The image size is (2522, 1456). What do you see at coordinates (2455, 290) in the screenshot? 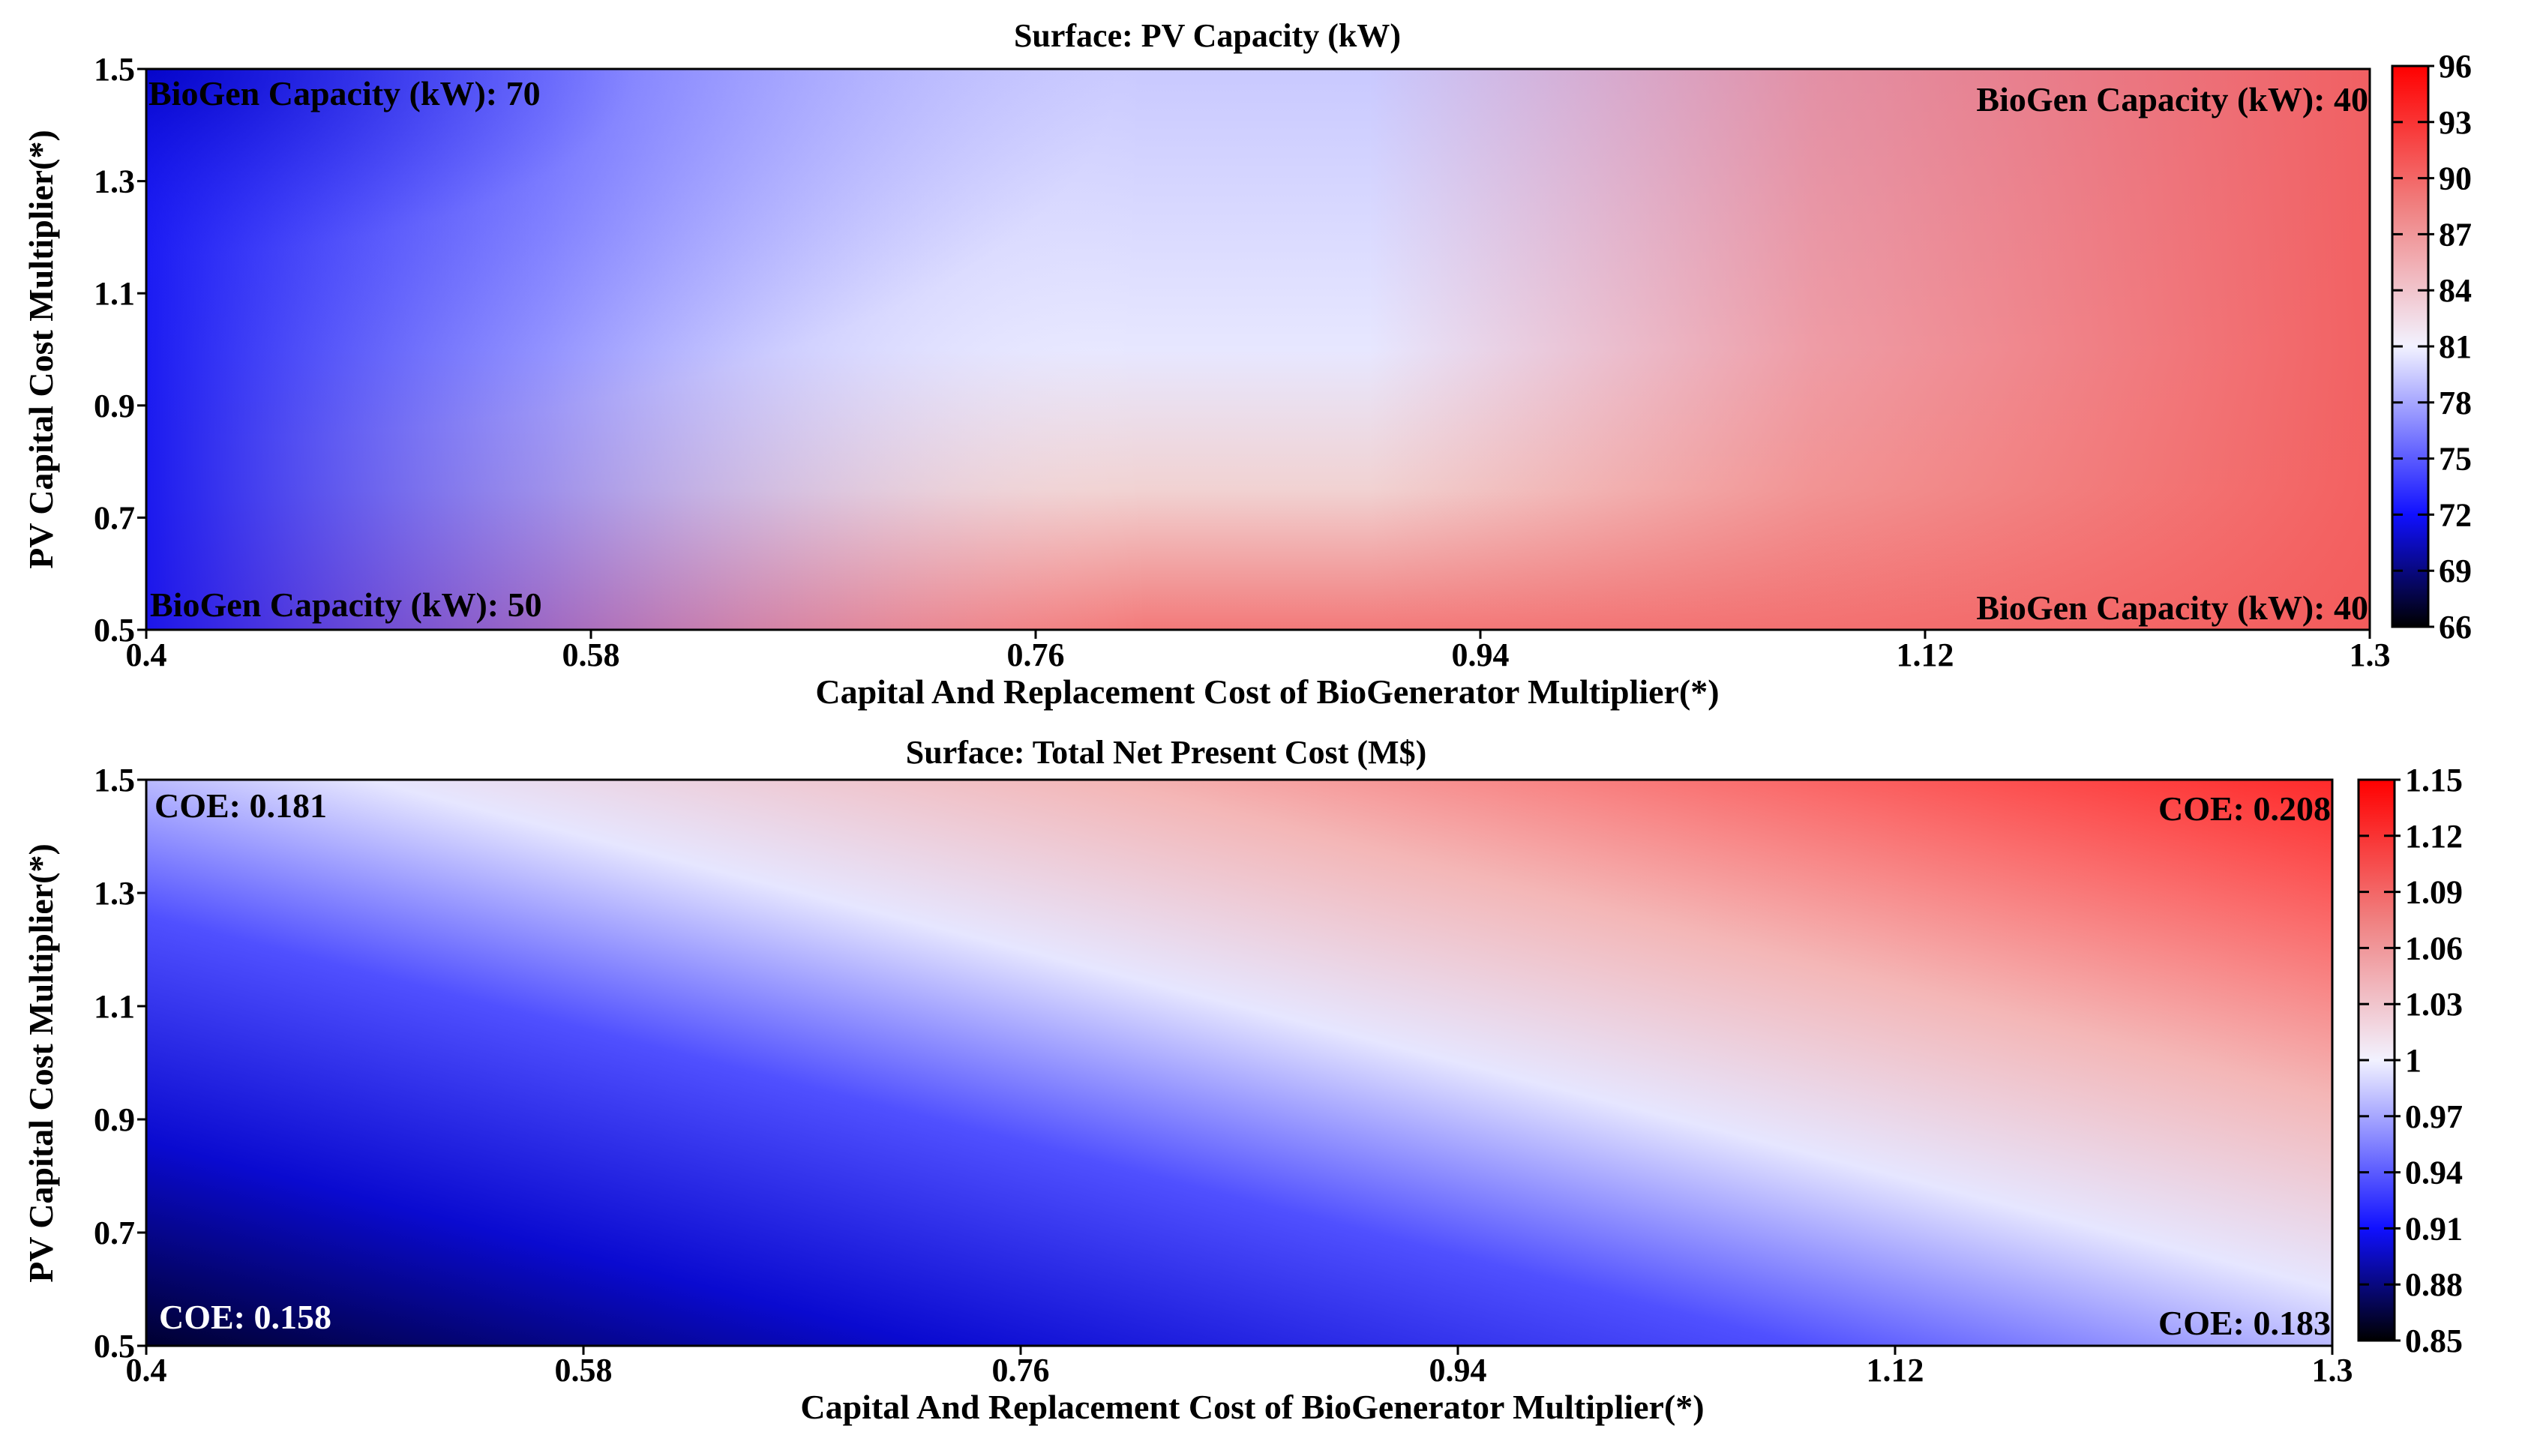
I see `colorbar-tick-label: 84` at bounding box center [2455, 290].